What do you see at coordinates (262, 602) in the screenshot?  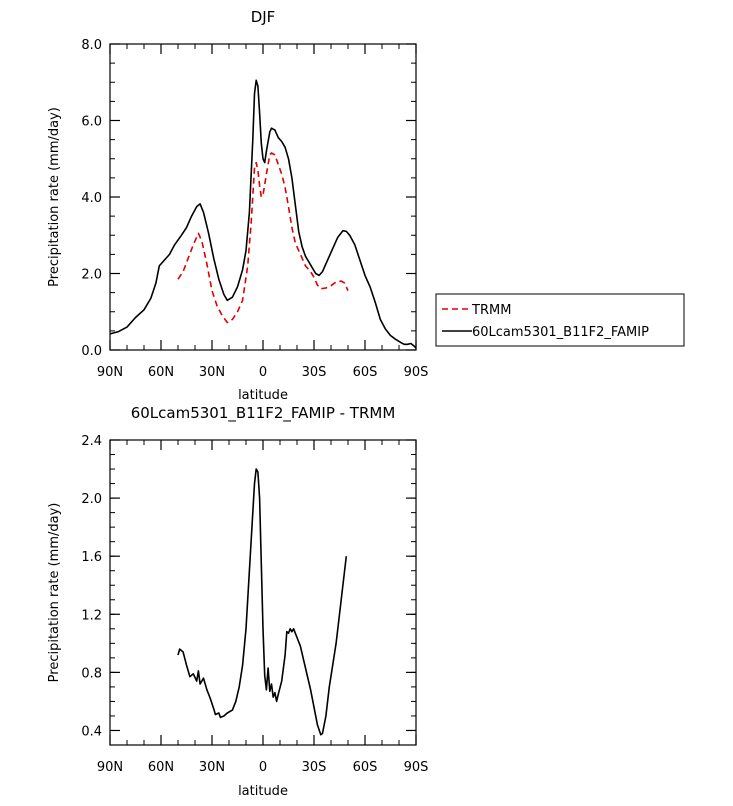 I see `series-line-difference` at bounding box center [262, 602].